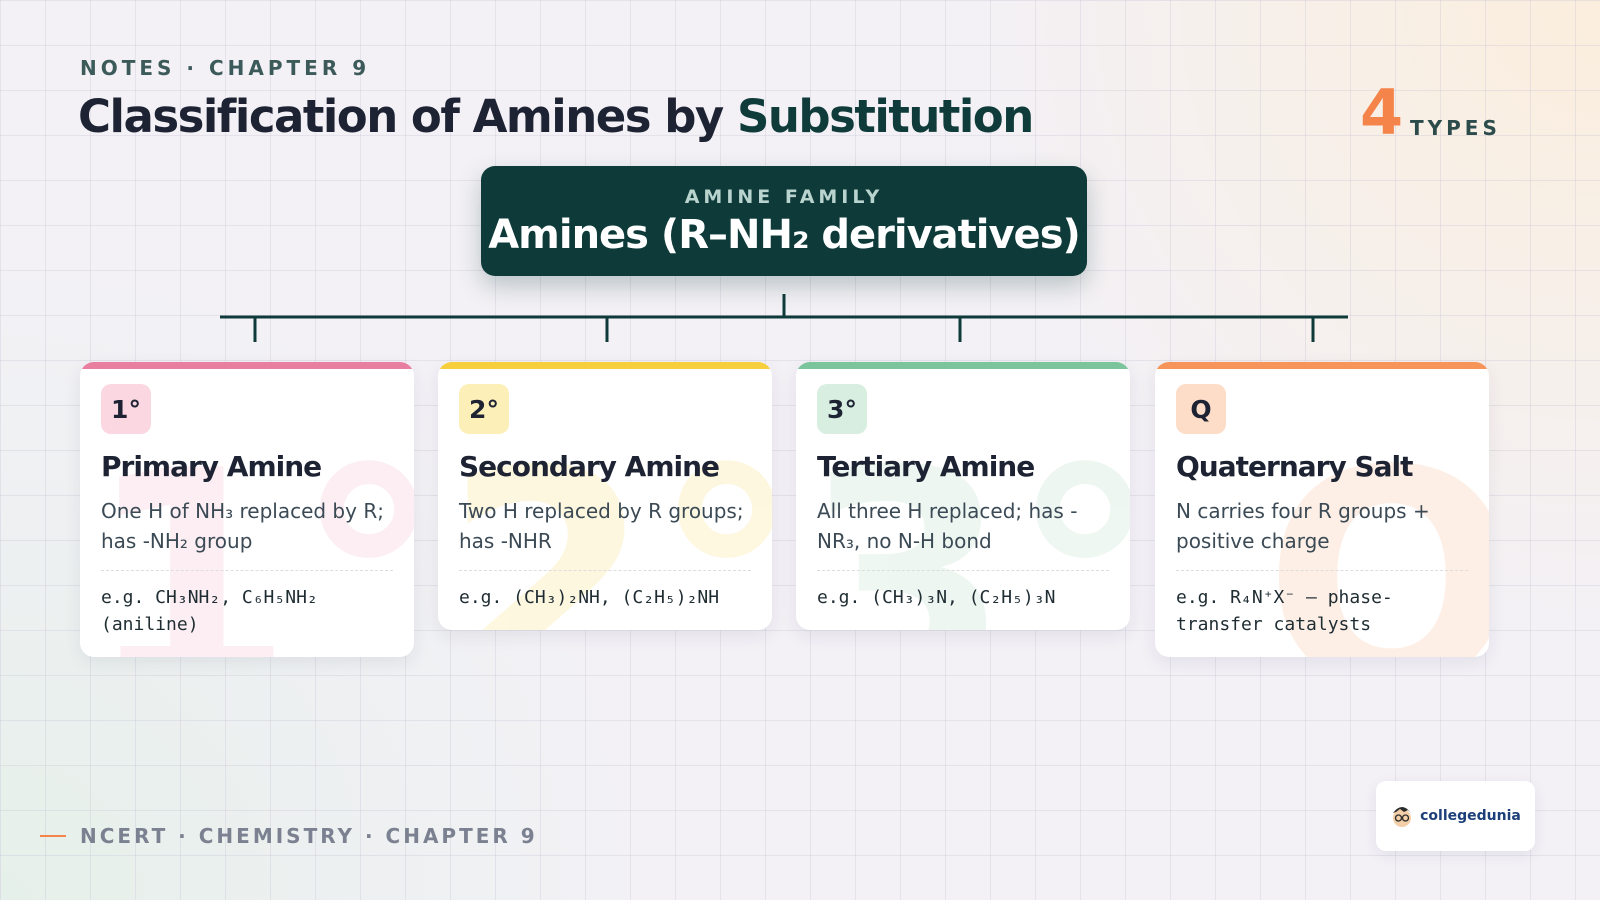 The height and width of the screenshot is (900, 1600). I want to click on card-example: e.g. CH₃NH₂, C₆H₅NH₂ (aniline), so click(209, 611).